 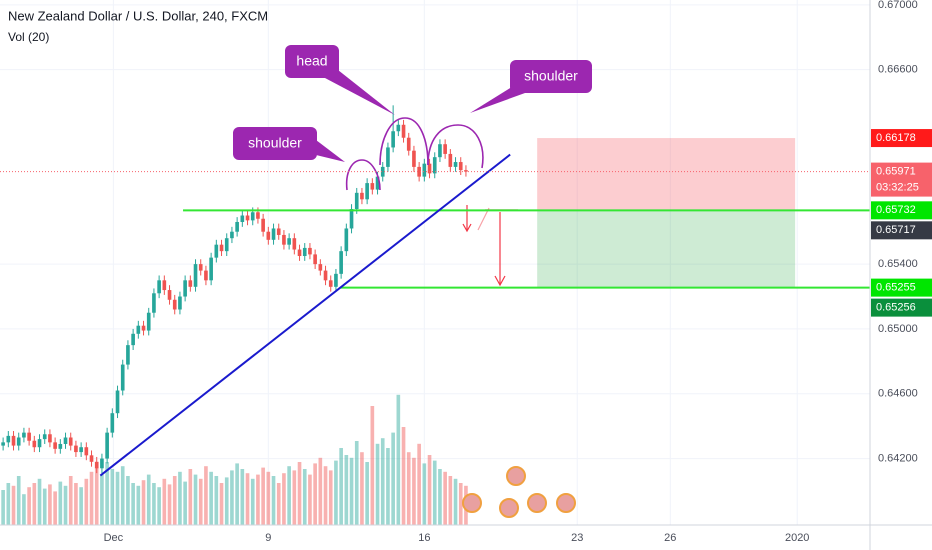 What do you see at coordinates (424, 538) in the screenshot?
I see `x-tick-label: 16` at bounding box center [424, 538].